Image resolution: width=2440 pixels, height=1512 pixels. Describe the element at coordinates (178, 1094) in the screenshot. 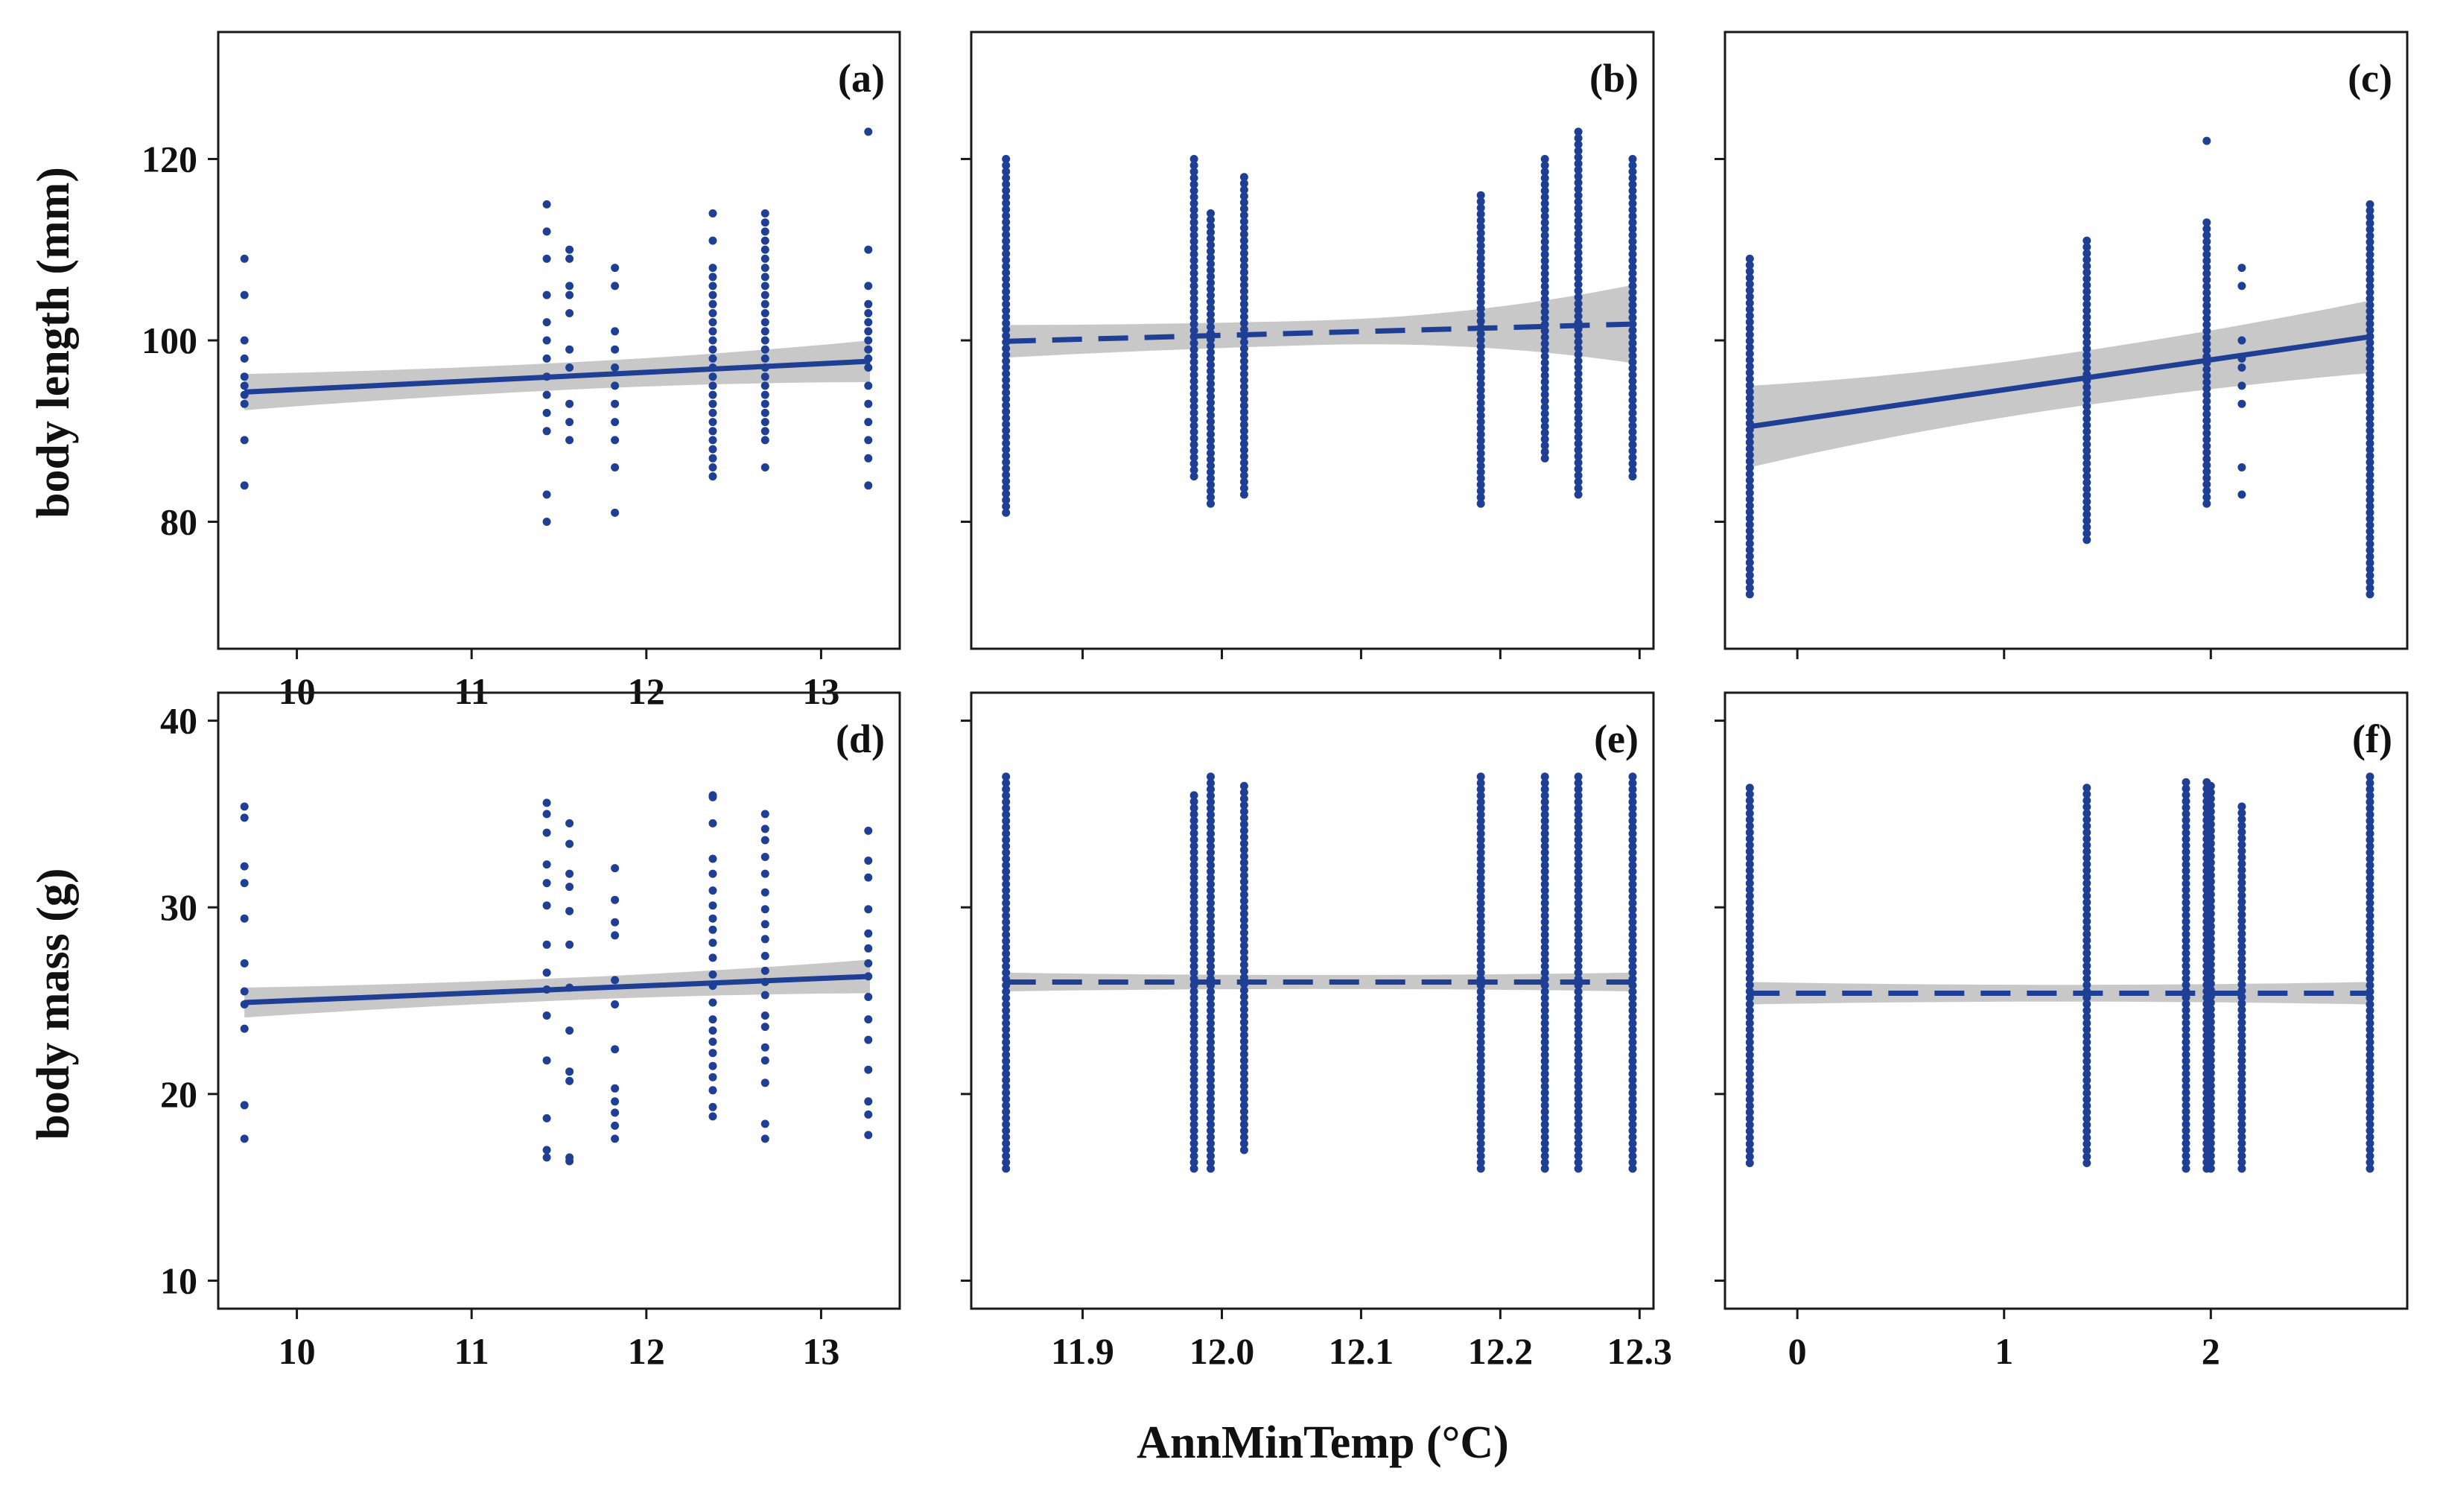

I see `y-tick-label: 20` at that location.